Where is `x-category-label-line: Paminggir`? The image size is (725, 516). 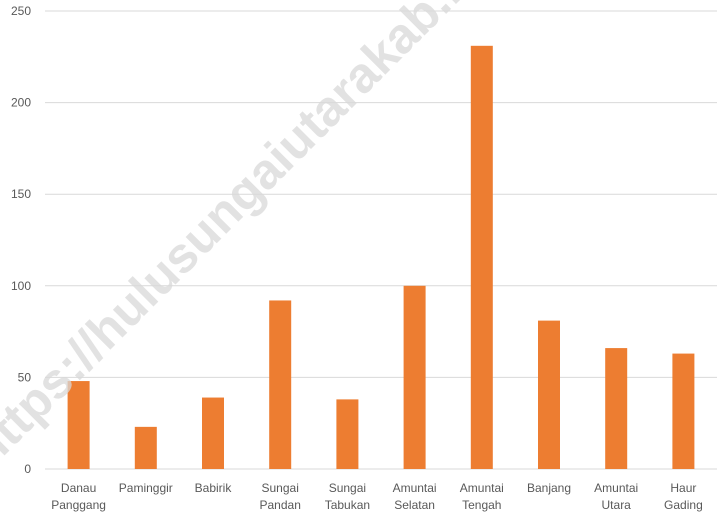
x-category-label-line: Paminggir is located at coordinates (146, 488).